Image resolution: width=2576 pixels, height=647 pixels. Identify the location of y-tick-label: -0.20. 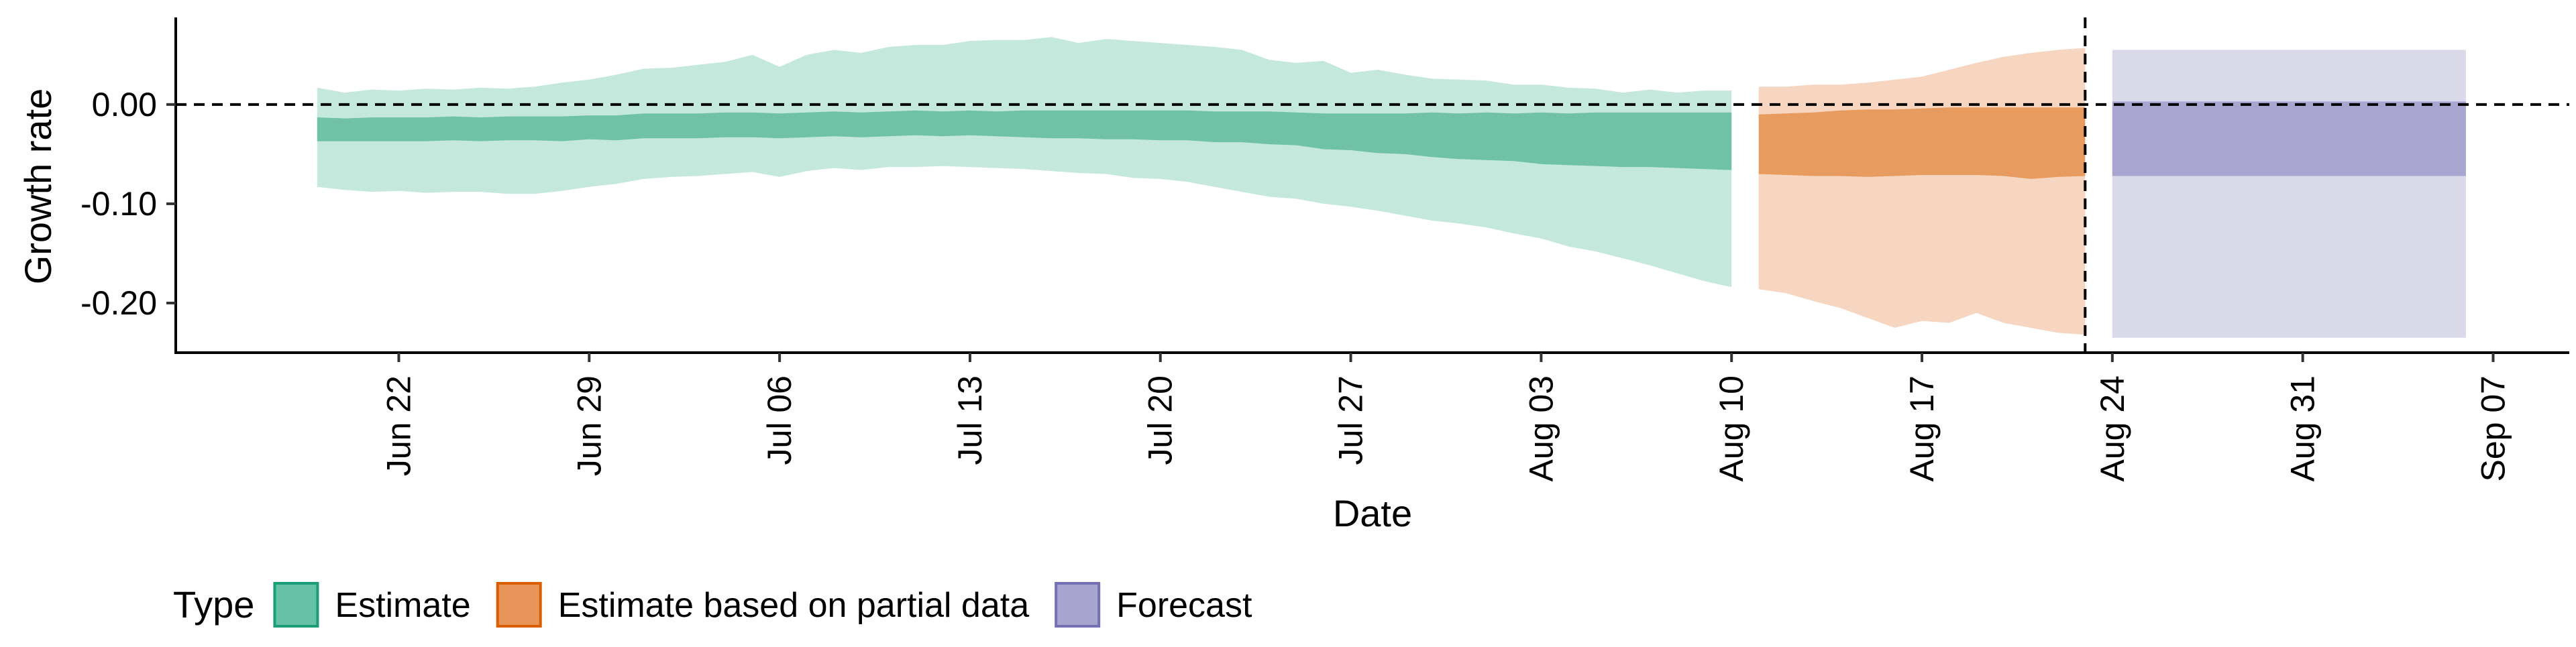
(118, 303).